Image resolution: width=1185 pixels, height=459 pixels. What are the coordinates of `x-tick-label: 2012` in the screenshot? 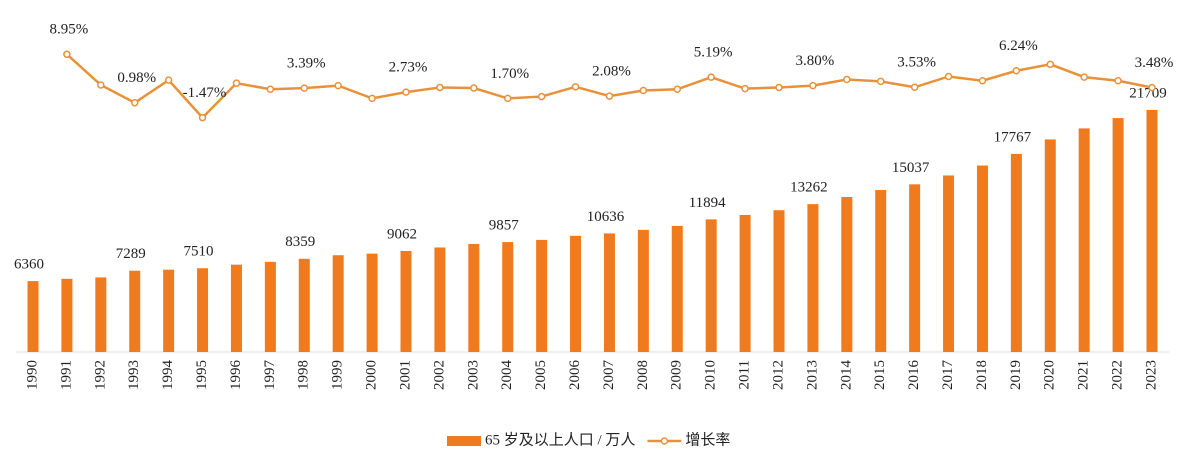 It's located at (778, 375).